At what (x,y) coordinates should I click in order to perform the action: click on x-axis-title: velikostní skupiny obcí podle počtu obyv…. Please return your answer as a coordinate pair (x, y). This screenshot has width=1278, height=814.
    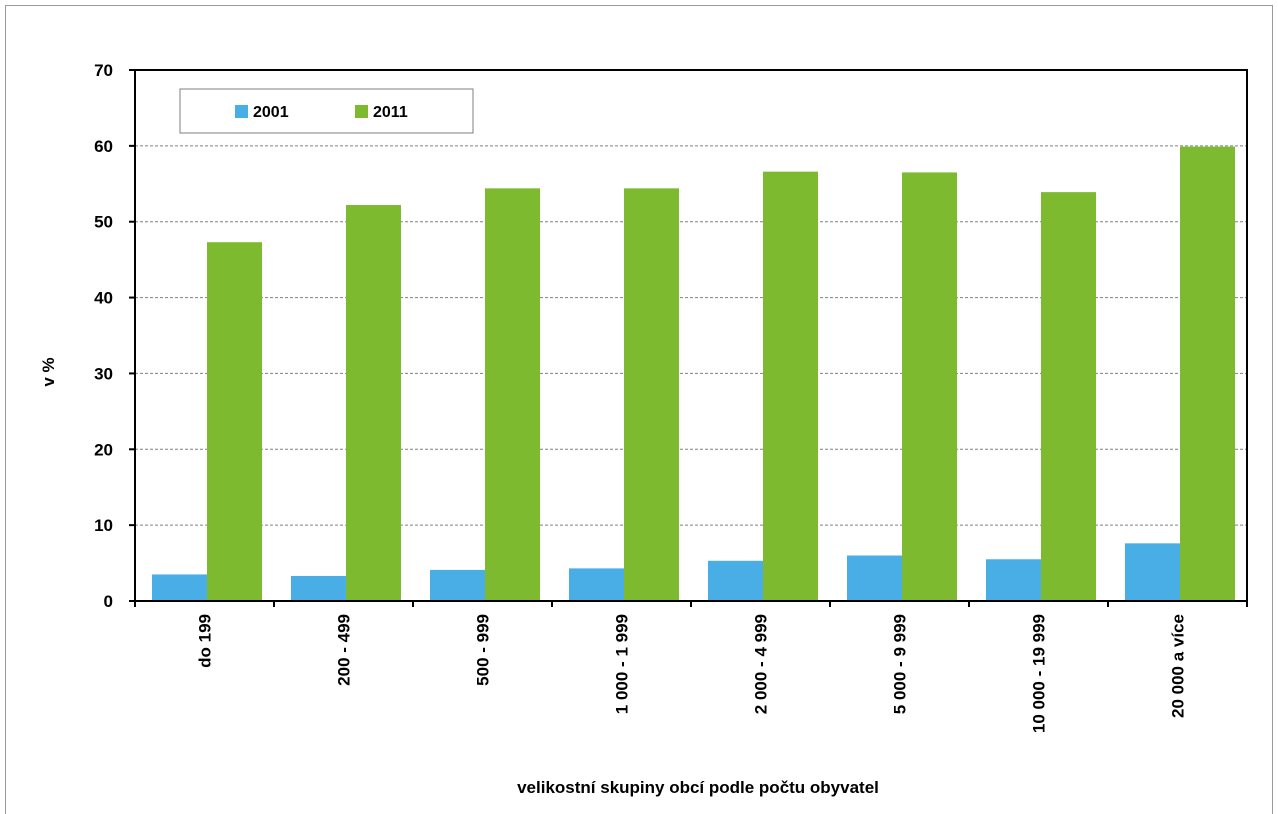
    Looking at the image, I should click on (698, 787).